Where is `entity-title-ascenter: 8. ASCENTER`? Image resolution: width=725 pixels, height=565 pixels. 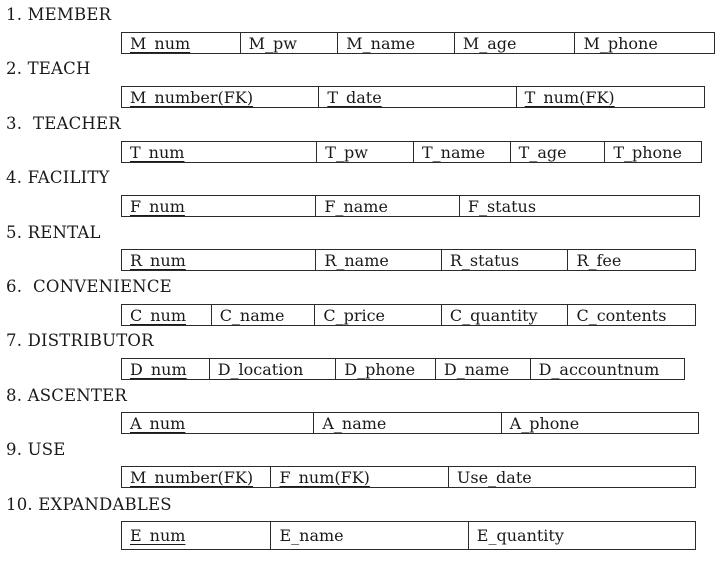 entity-title-ascenter: 8. ASCENTER is located at coordinates (66, 395).